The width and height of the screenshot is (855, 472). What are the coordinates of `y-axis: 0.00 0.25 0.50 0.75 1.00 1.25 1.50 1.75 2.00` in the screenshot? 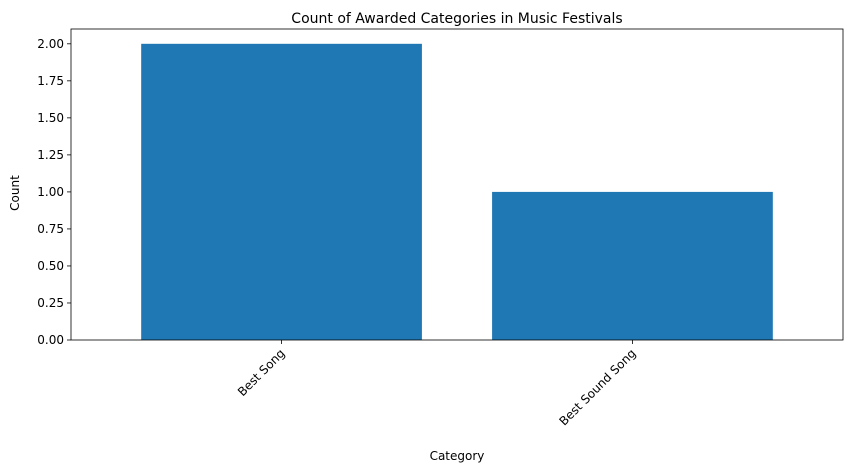 It's located at (54, 192).